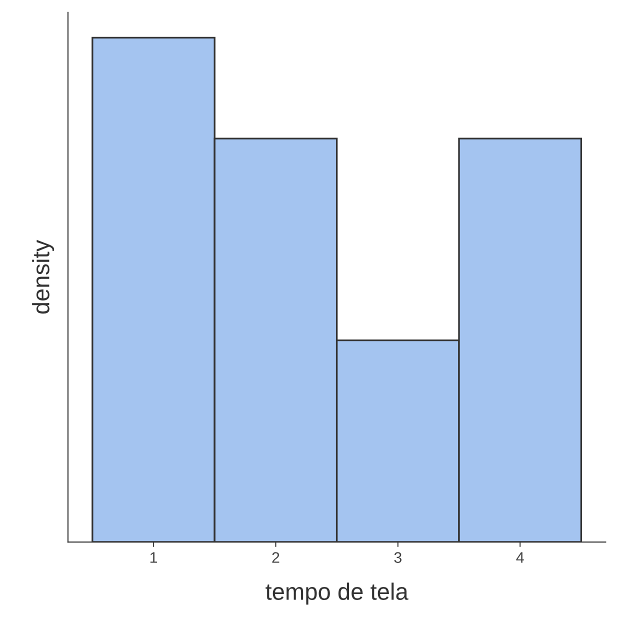 This screenshot has height=623, width=618. I want to click on x-axis-title: tempo de tela, so click(337, 593).